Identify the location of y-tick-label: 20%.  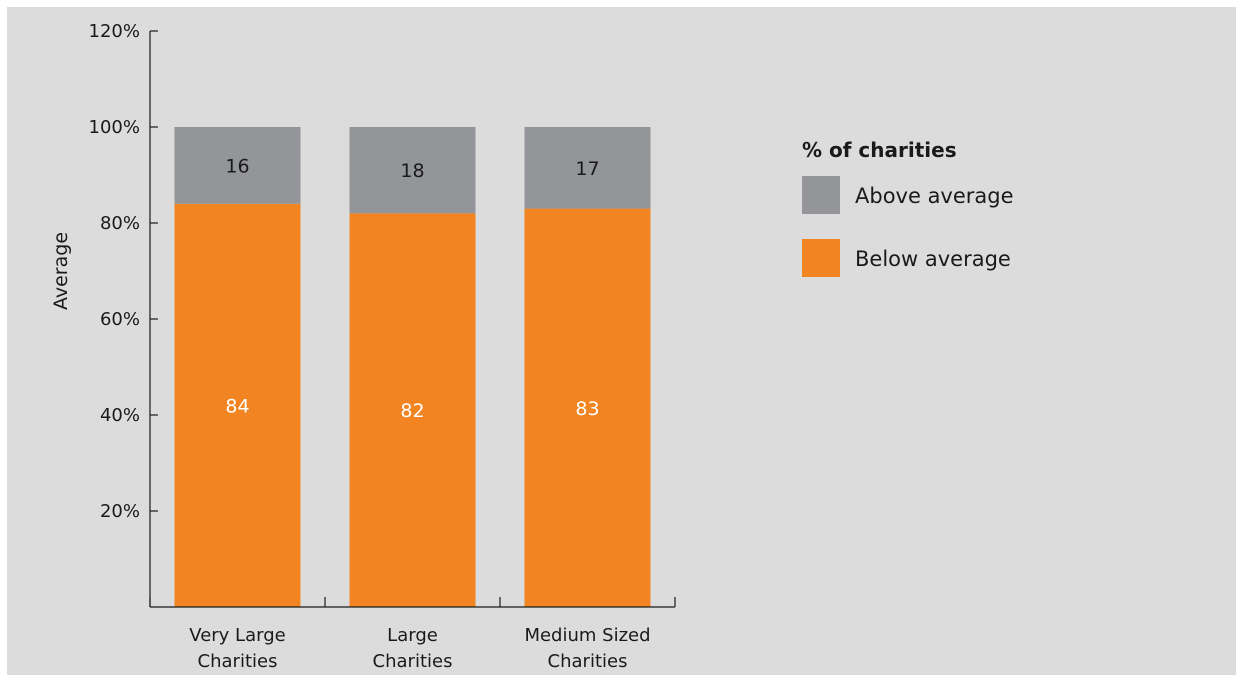
(120, 511).